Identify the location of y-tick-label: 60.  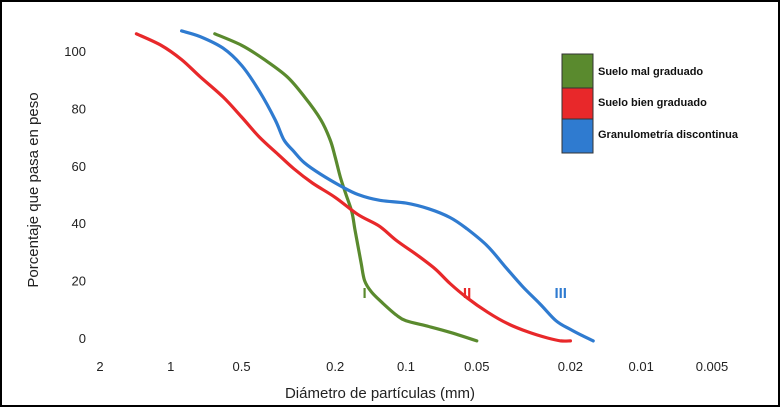
(79, 166).